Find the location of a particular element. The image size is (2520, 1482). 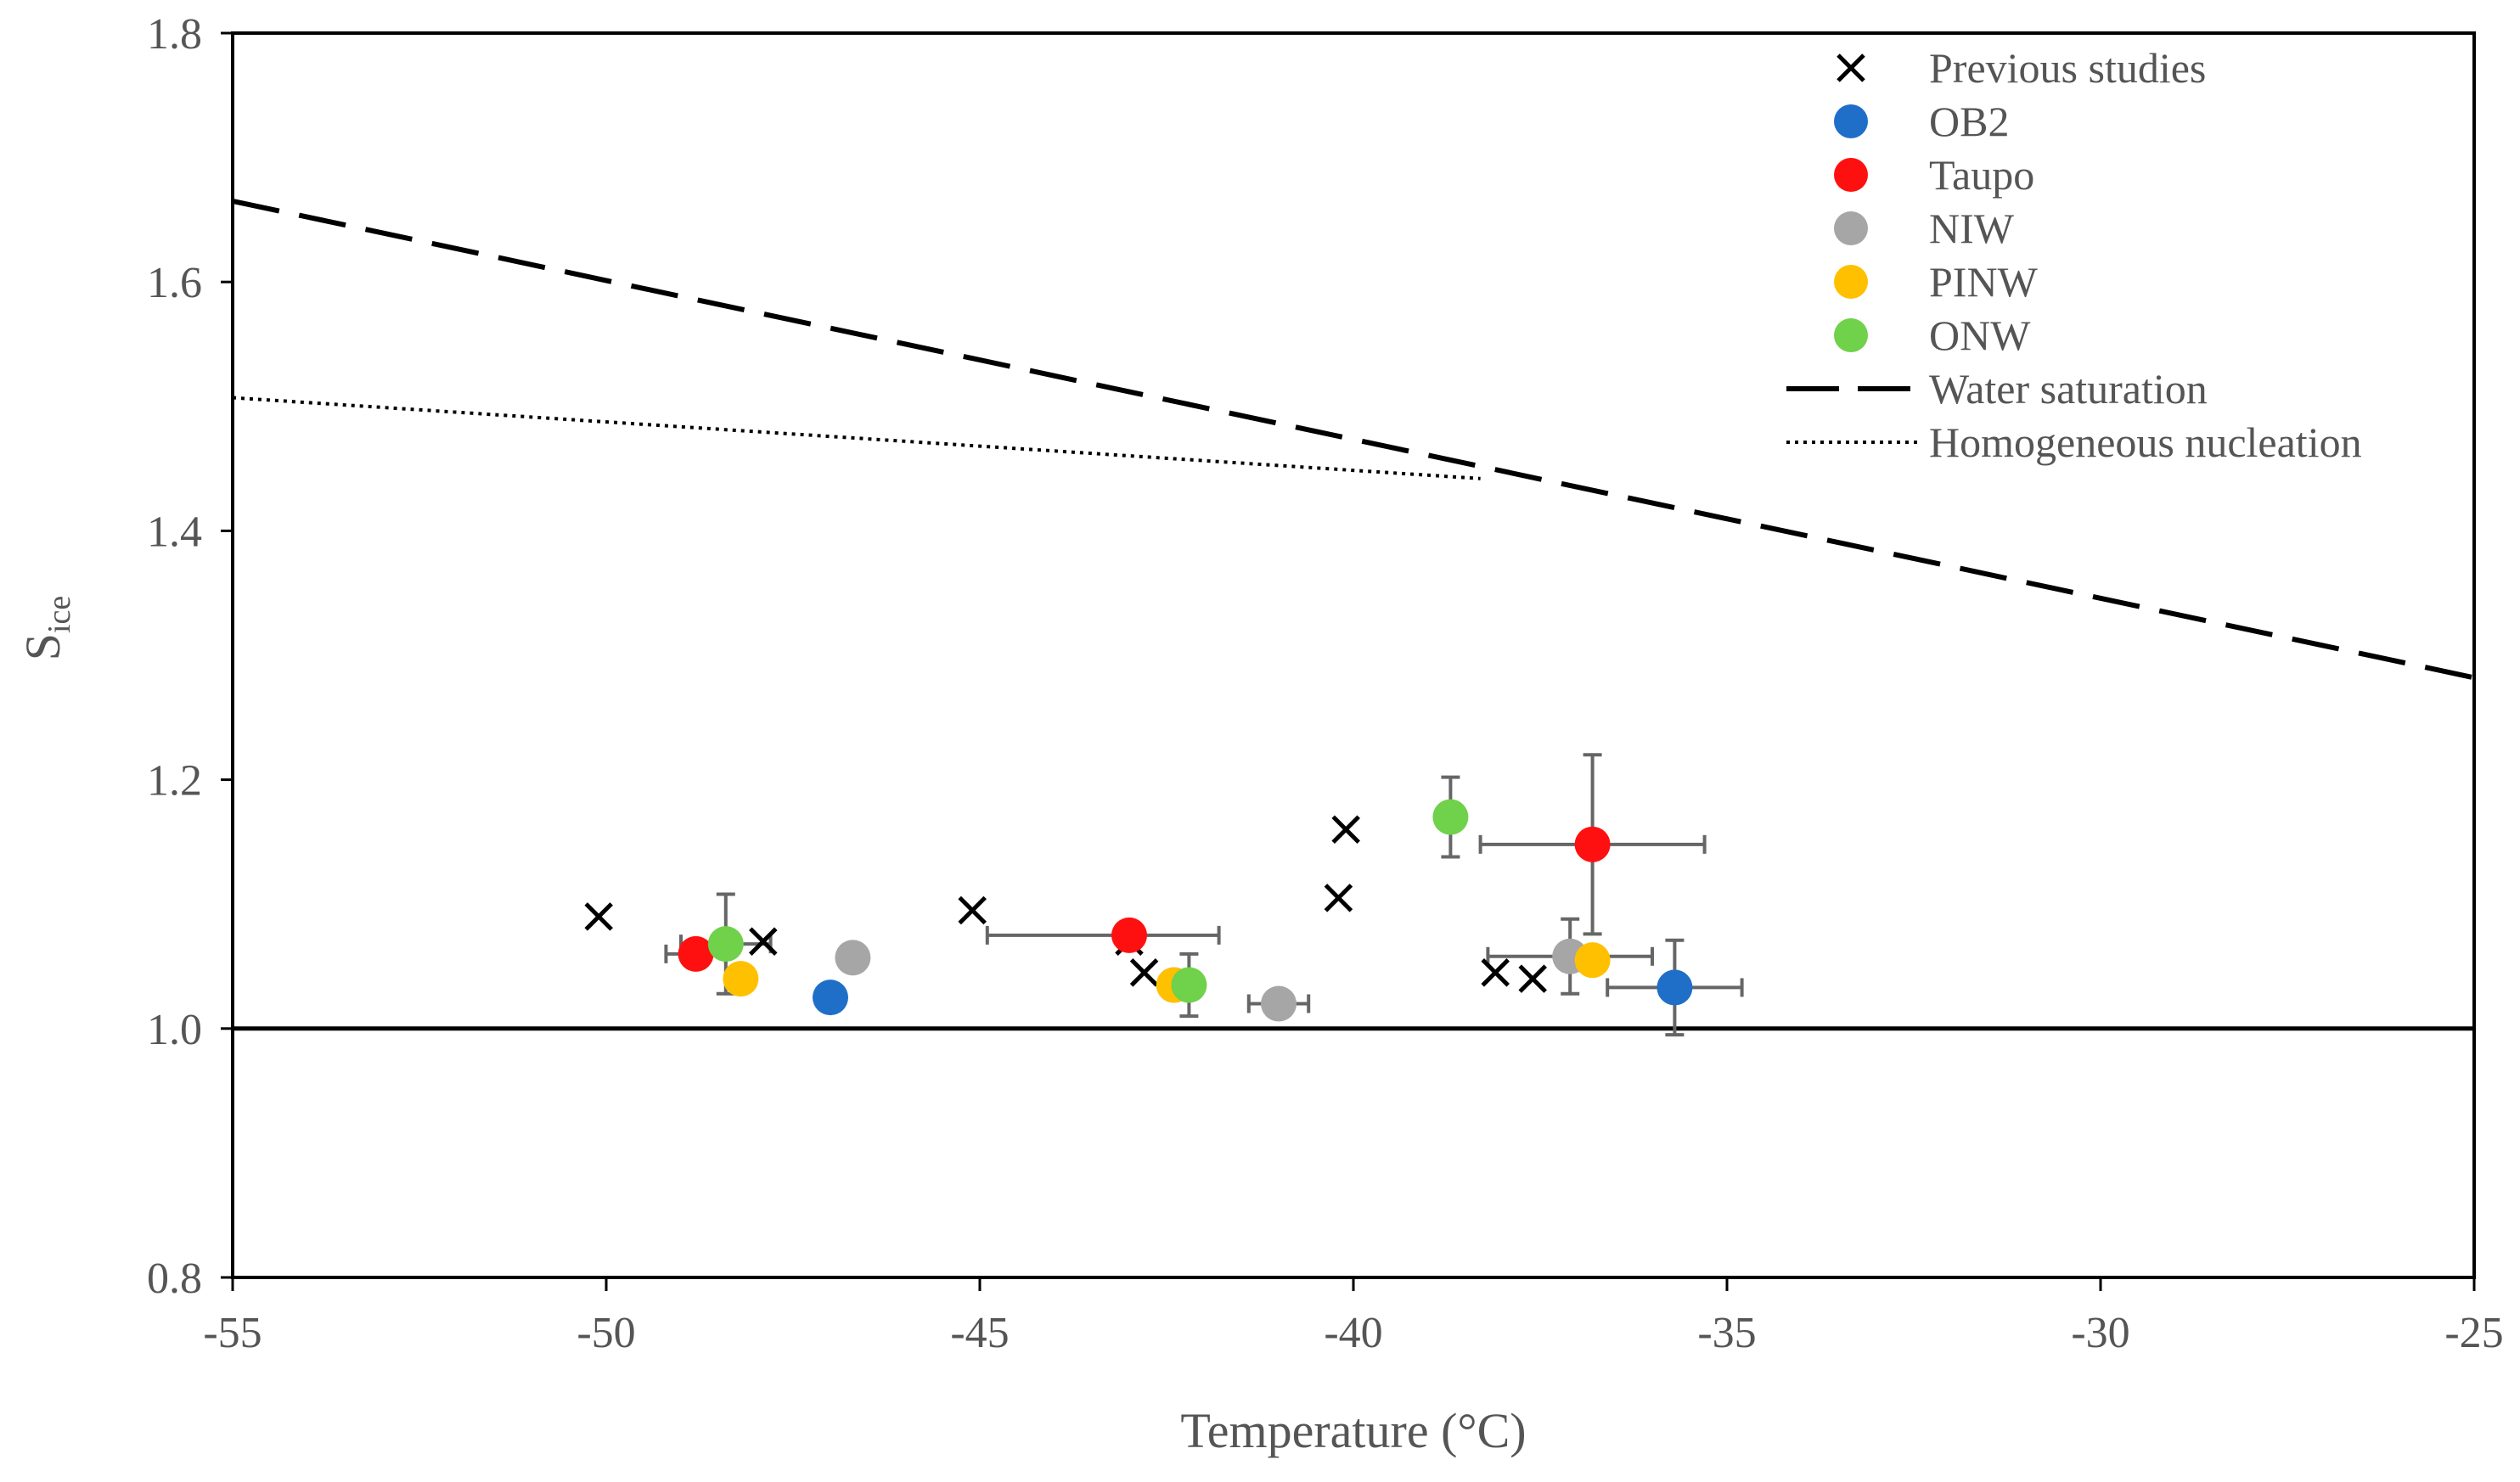

x-tick-label: -55 is located at coordinates (232, 1333).